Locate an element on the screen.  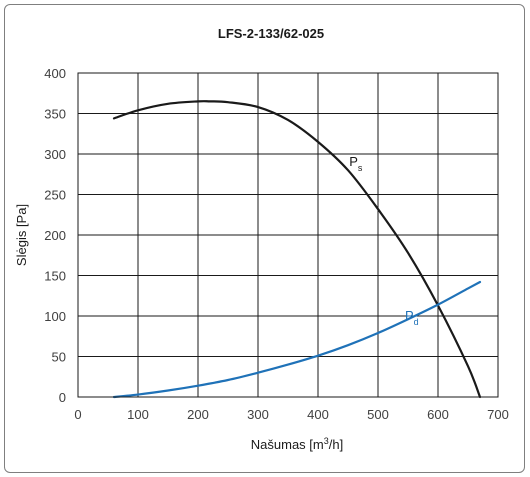
curve-labels: Ps Pd is located at coordinates (383, 240).